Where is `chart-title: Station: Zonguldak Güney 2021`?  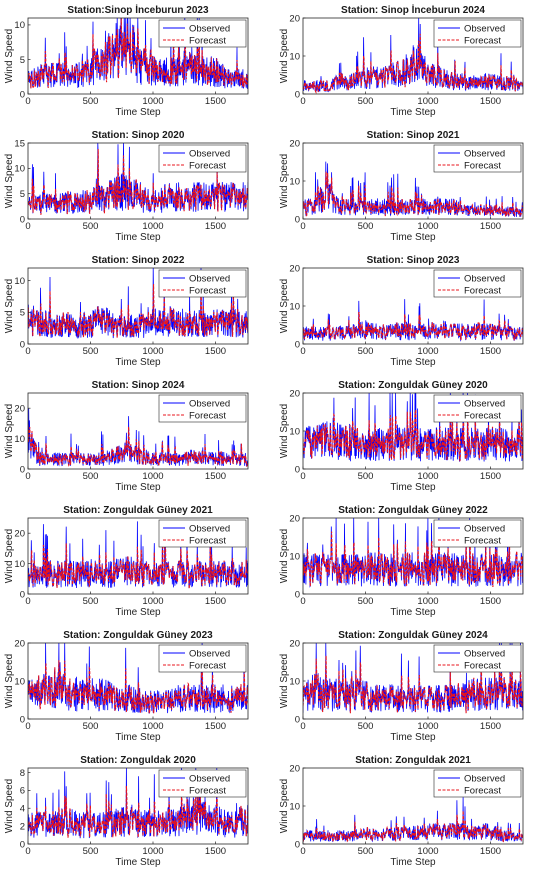
chart-title: Station: Zonguldak Güney 2021 is located at coordinates (138, 510).